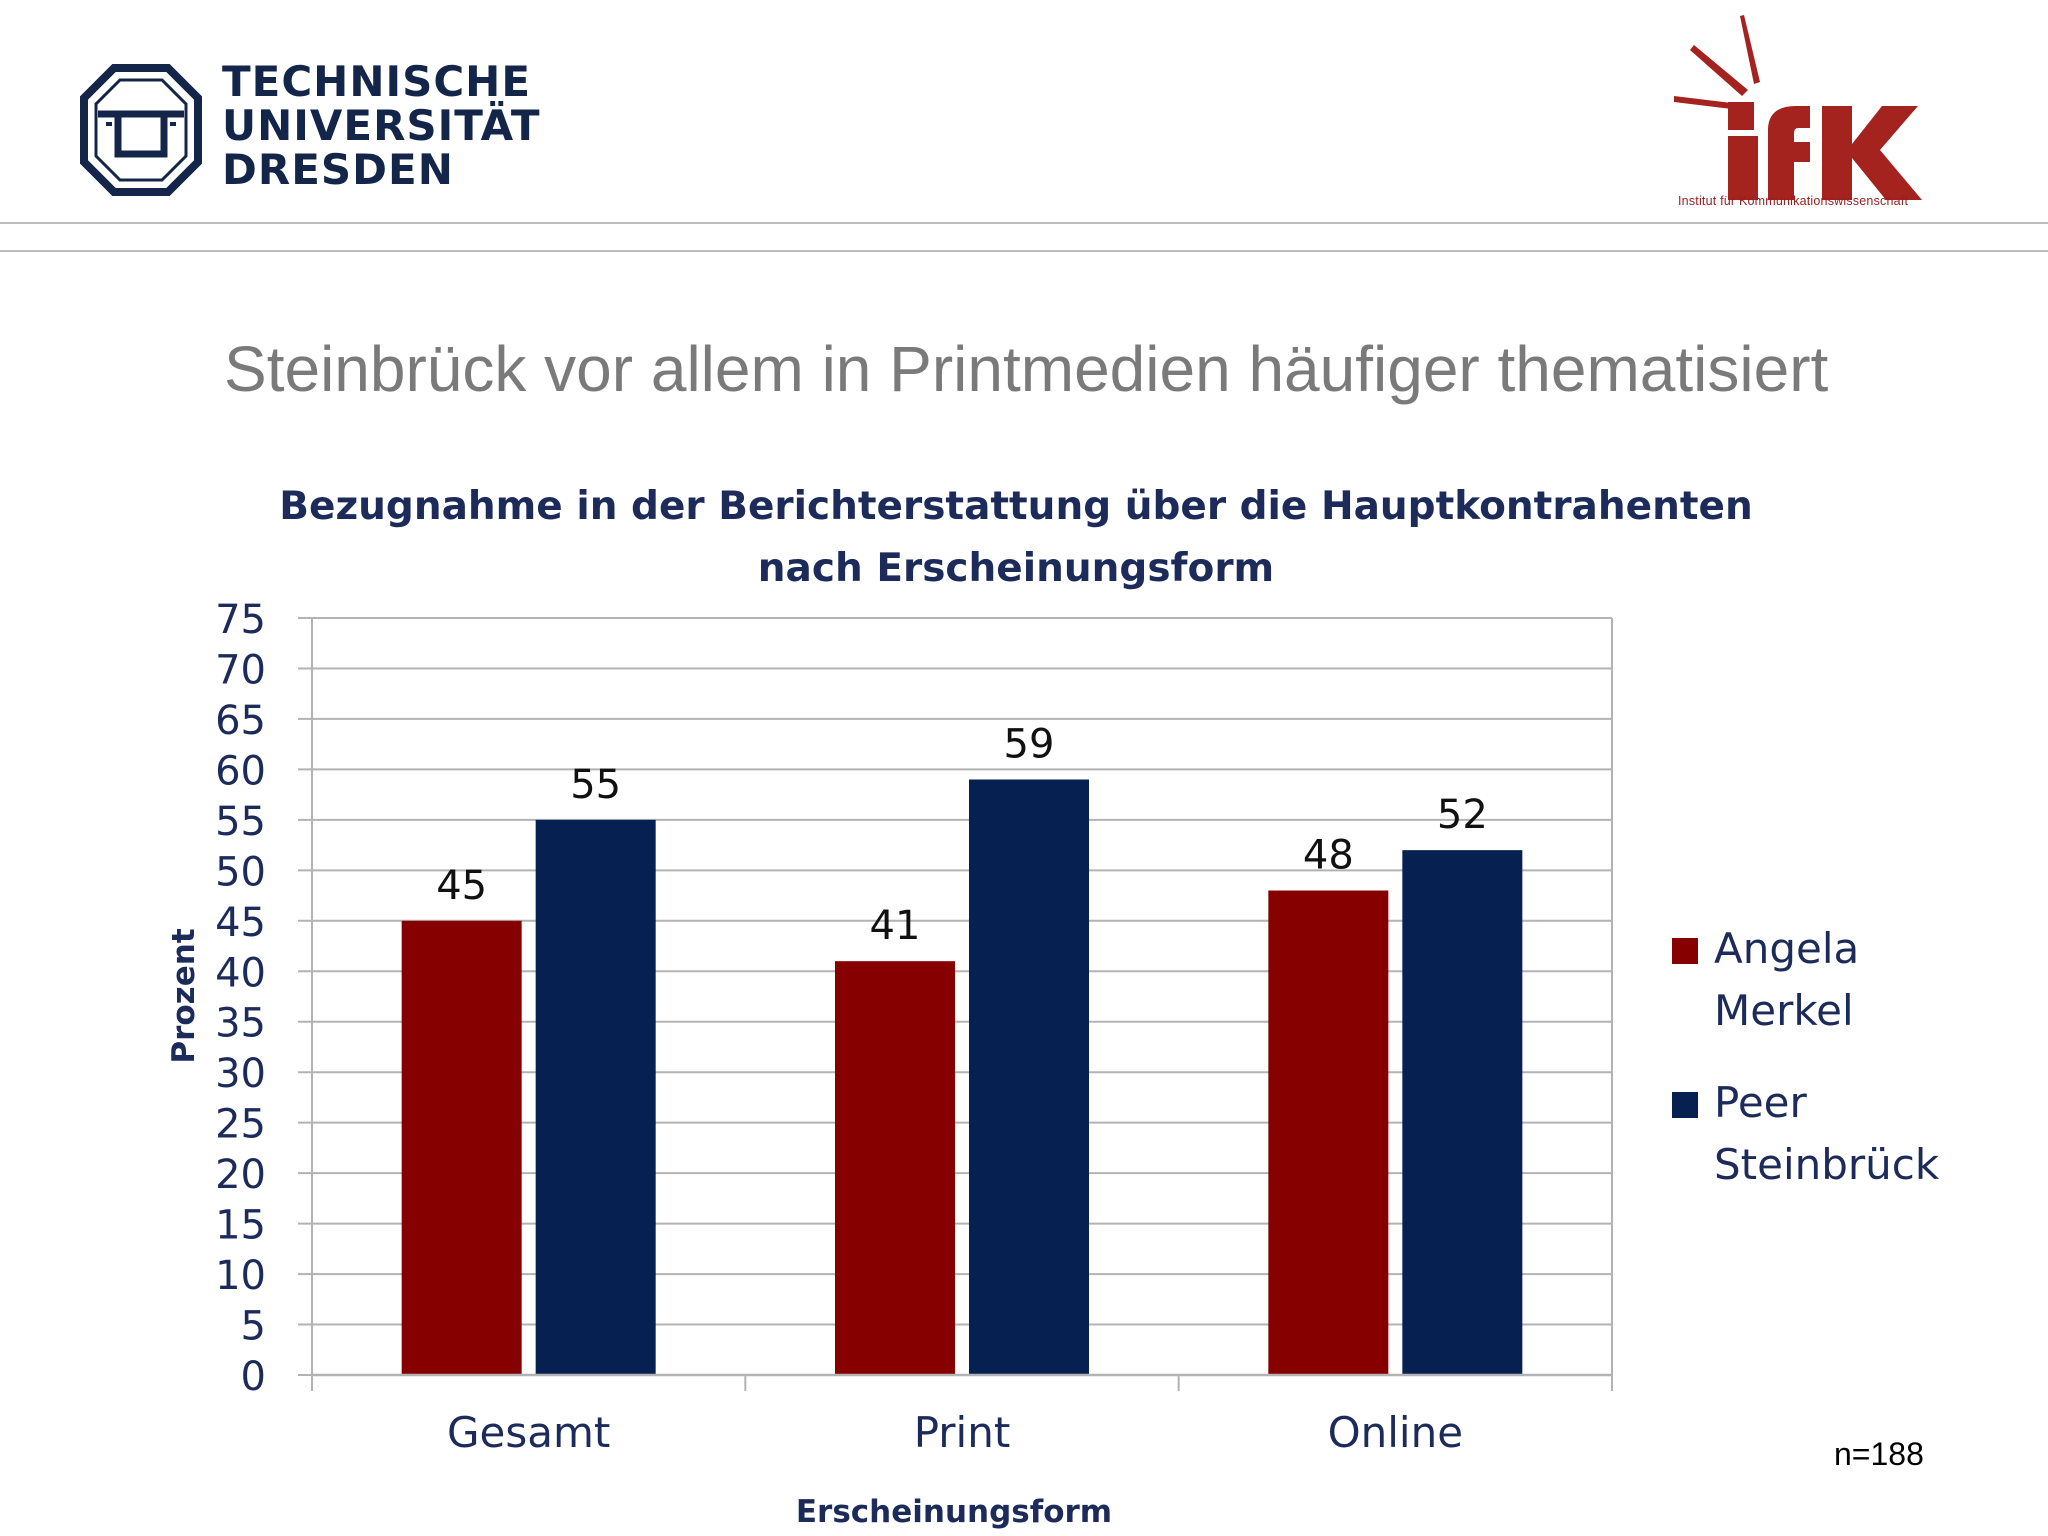  What do you see at coordinates (962, 1432) in the screenshot?
I see `x-category-label-print: Print` at bounding box center [962, 1432].